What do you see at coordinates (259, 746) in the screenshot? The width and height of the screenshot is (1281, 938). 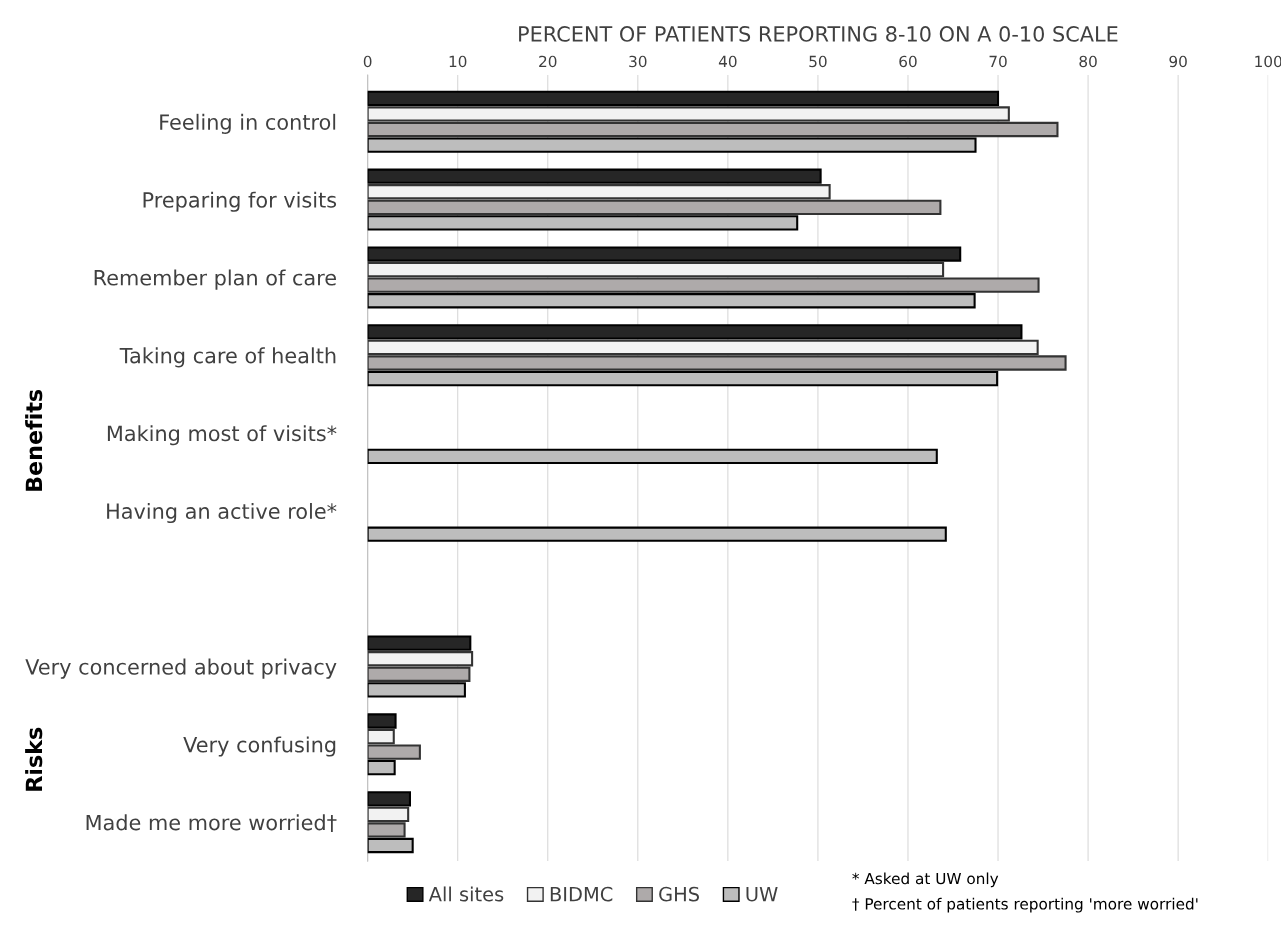 I see `y-tick-label: Very confusing` at bounding box center [259, 746].